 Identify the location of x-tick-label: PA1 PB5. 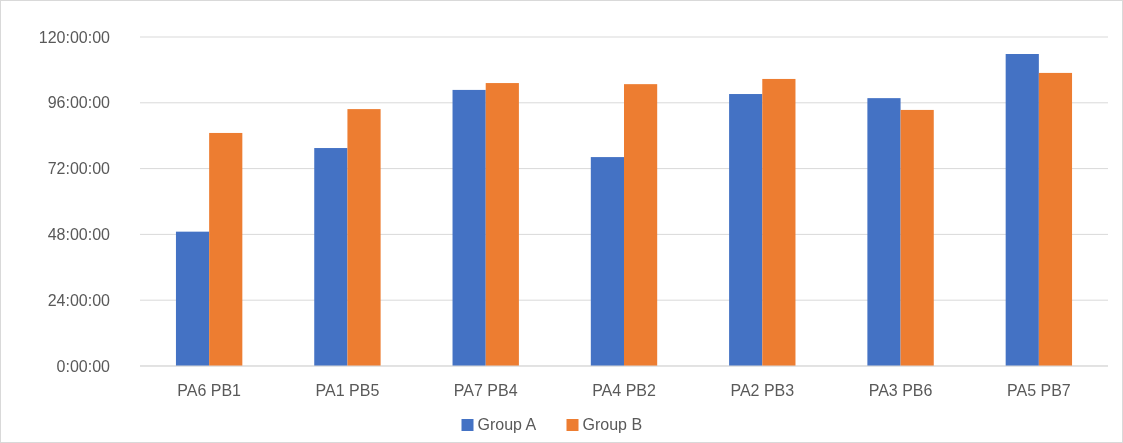
(347, 390).